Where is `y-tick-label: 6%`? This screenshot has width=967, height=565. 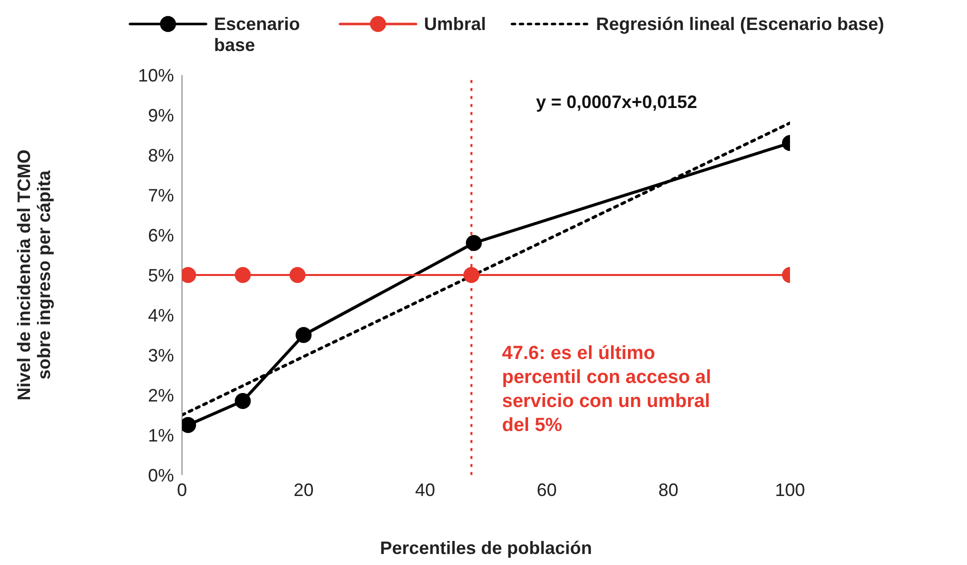 y-tick-label: 6% is located at coordinates (161, 235).